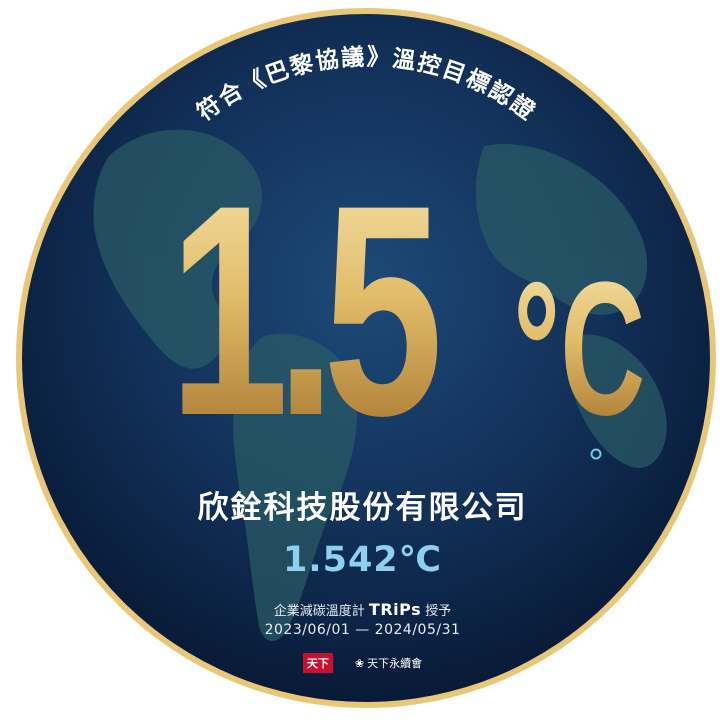 The height and width of the screenshot is (719, 725). I want to click on publisher-logos: 天下 ❀ 天下永續會, so click(362, 663).